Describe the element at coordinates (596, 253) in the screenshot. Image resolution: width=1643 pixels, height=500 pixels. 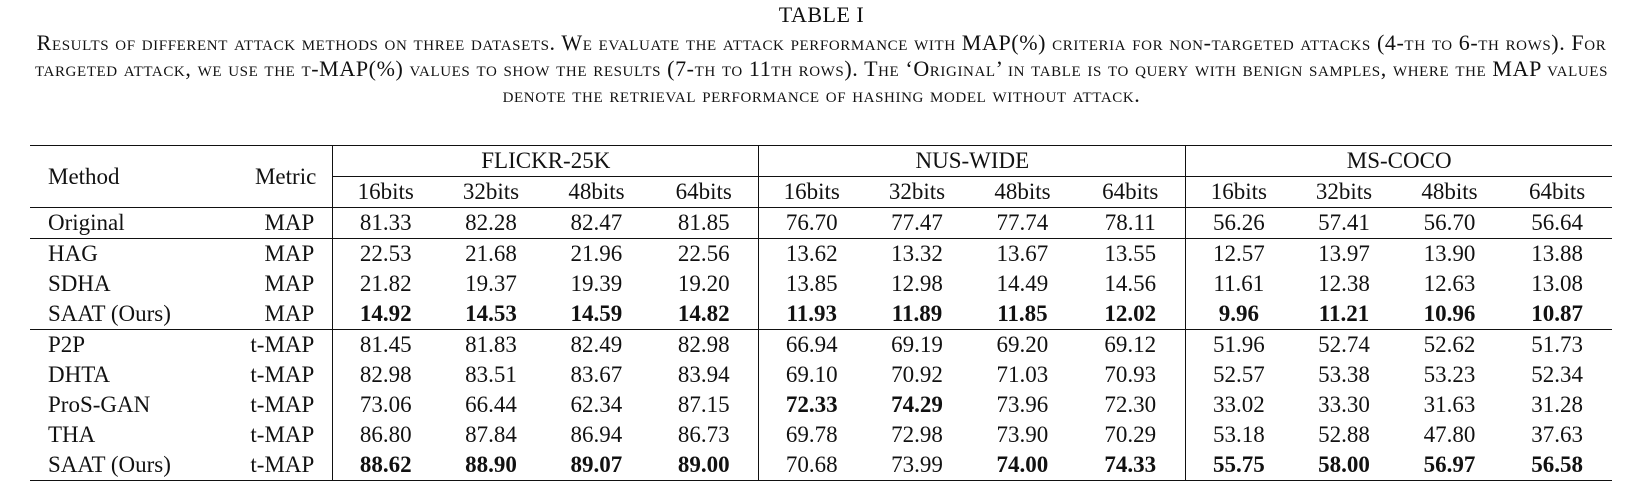
I see `value-cell: 21.96` at that location.